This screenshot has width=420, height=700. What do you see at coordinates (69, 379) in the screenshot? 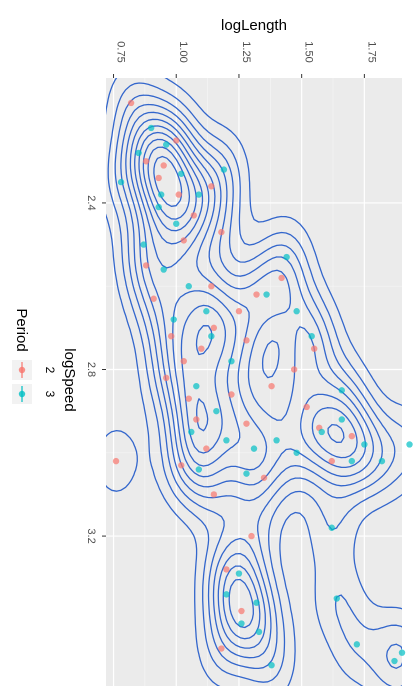
I see `y-axis-title: logSpeed` at bounding box center [69, 379].